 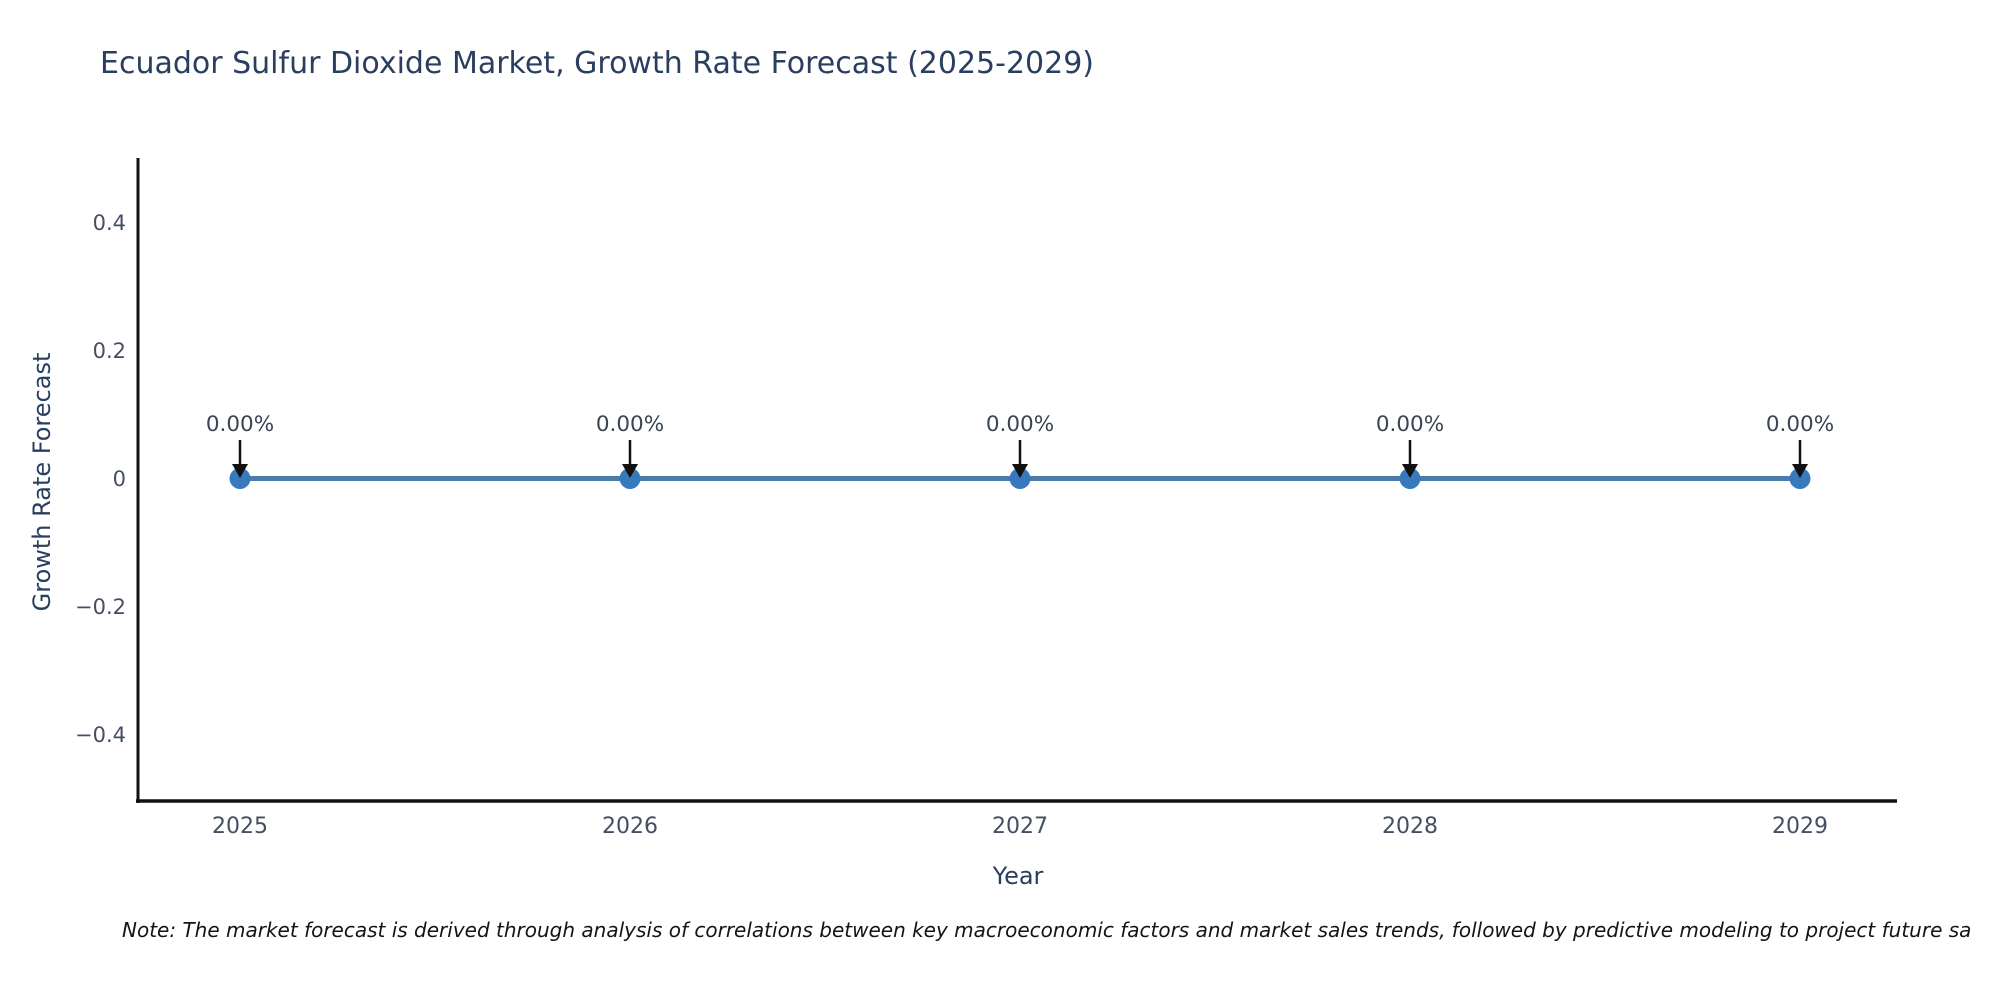 What do you see at coordinates (100, 735) in the screenshot?
I see `y-tick-label: −0.4` at bounding box center [100, 735].